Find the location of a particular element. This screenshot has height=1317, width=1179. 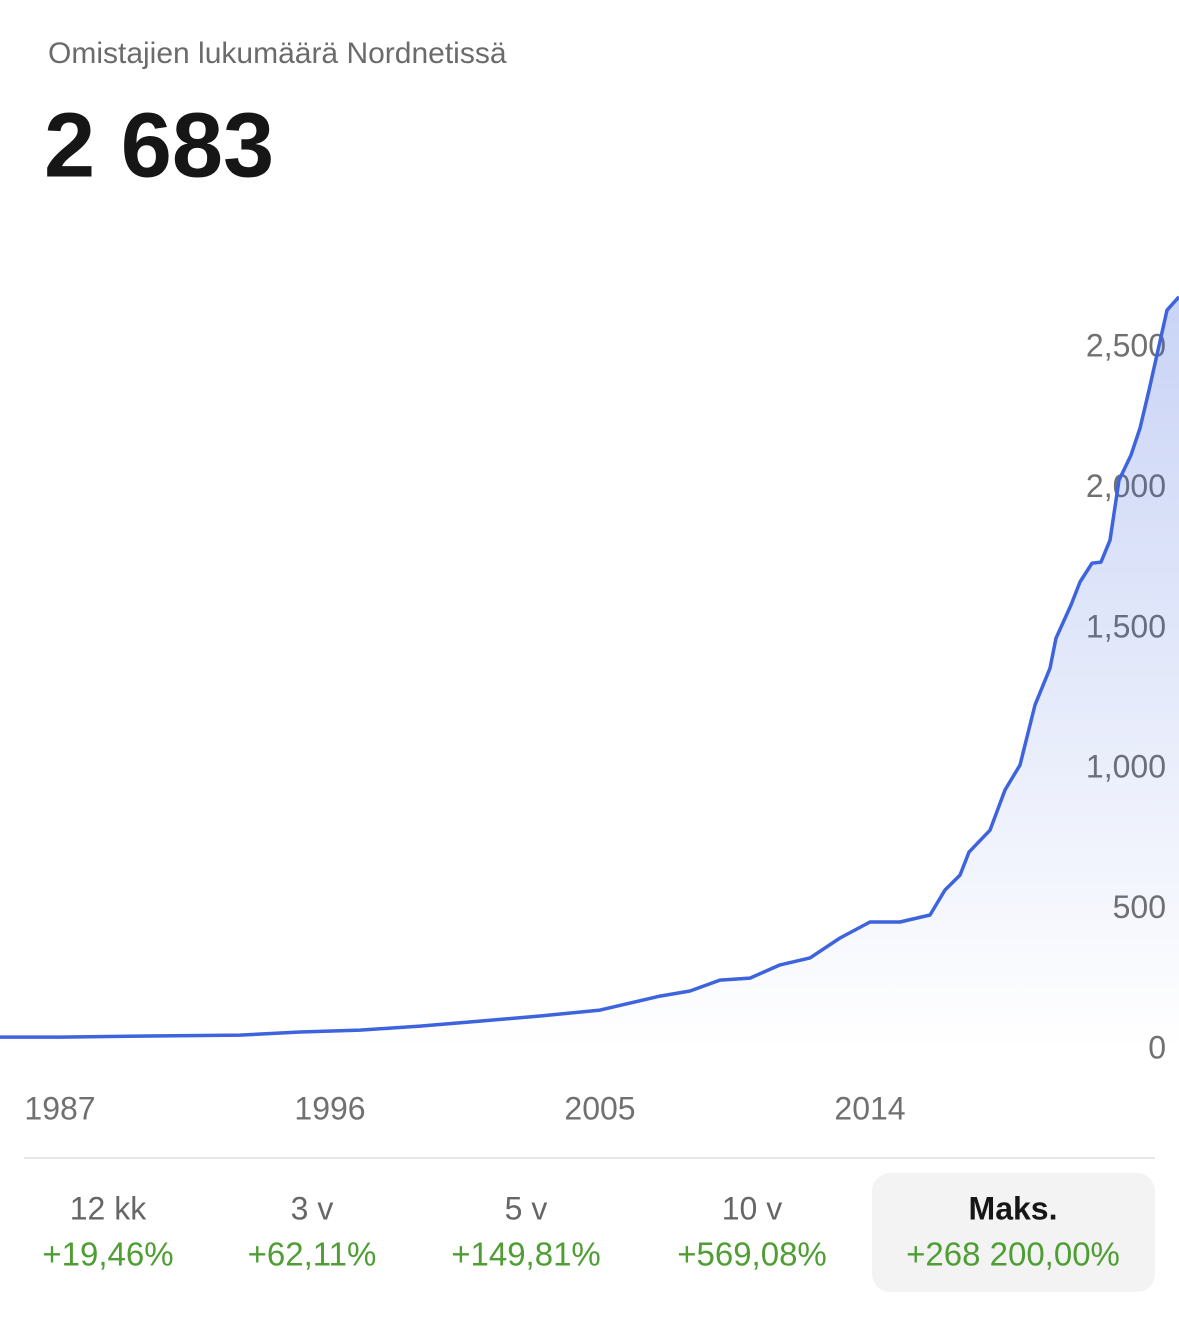

period-change: +268 200,00% is located at coordinates (1013, 1254).